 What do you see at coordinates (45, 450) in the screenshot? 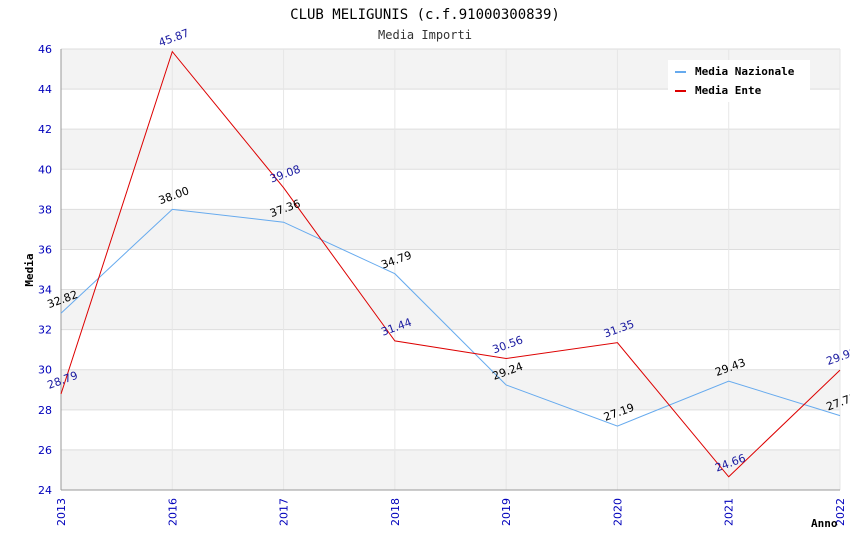
I see `y-tick-label: 26` at bounding box center [45, 450].